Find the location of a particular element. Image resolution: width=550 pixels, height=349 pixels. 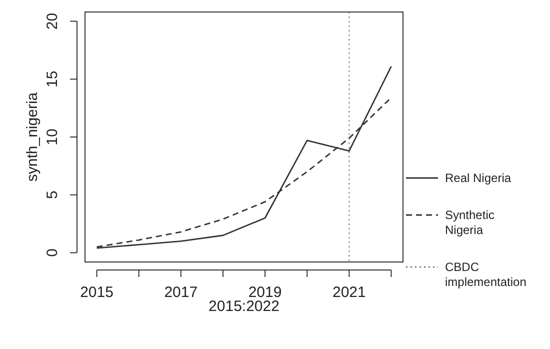

x-tick-label: 2021 is located at coordinates (349, 292).